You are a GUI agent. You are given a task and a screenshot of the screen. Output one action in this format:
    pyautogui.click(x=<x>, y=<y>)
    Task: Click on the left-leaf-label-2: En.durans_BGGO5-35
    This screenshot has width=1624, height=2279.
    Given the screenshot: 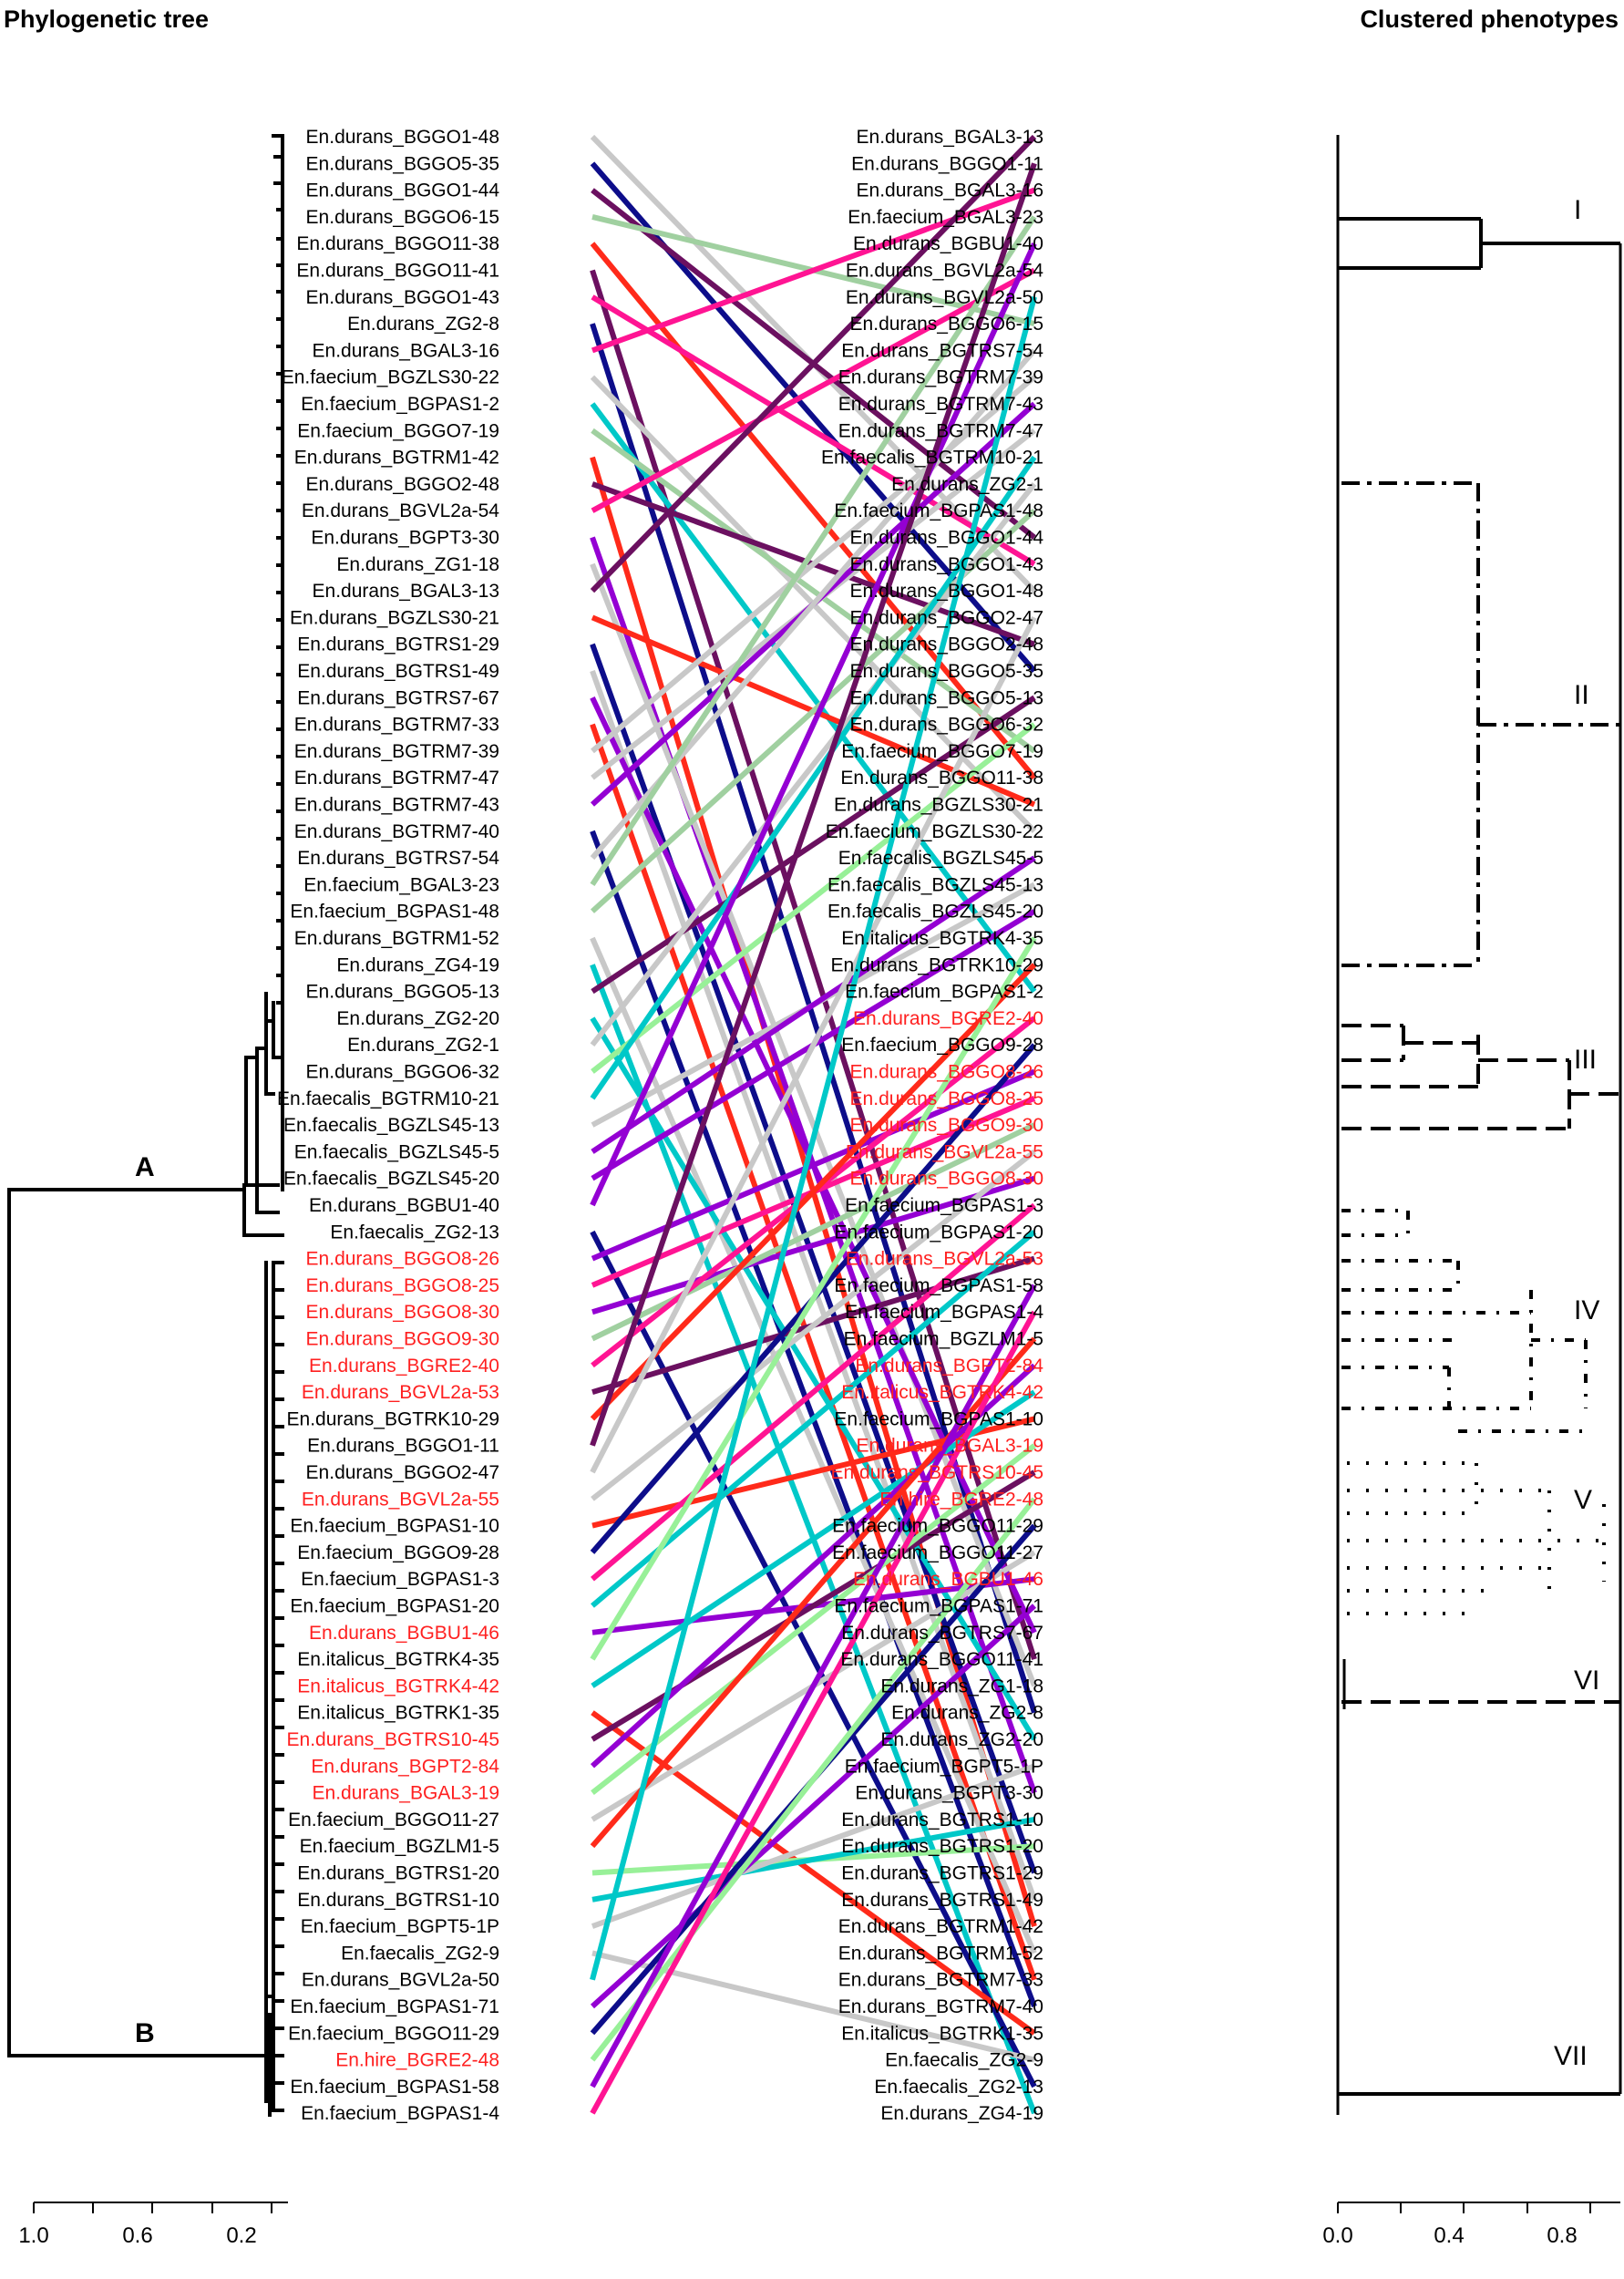 What is the action you would take?
    pyautogui.click(x=402, y=163)
    